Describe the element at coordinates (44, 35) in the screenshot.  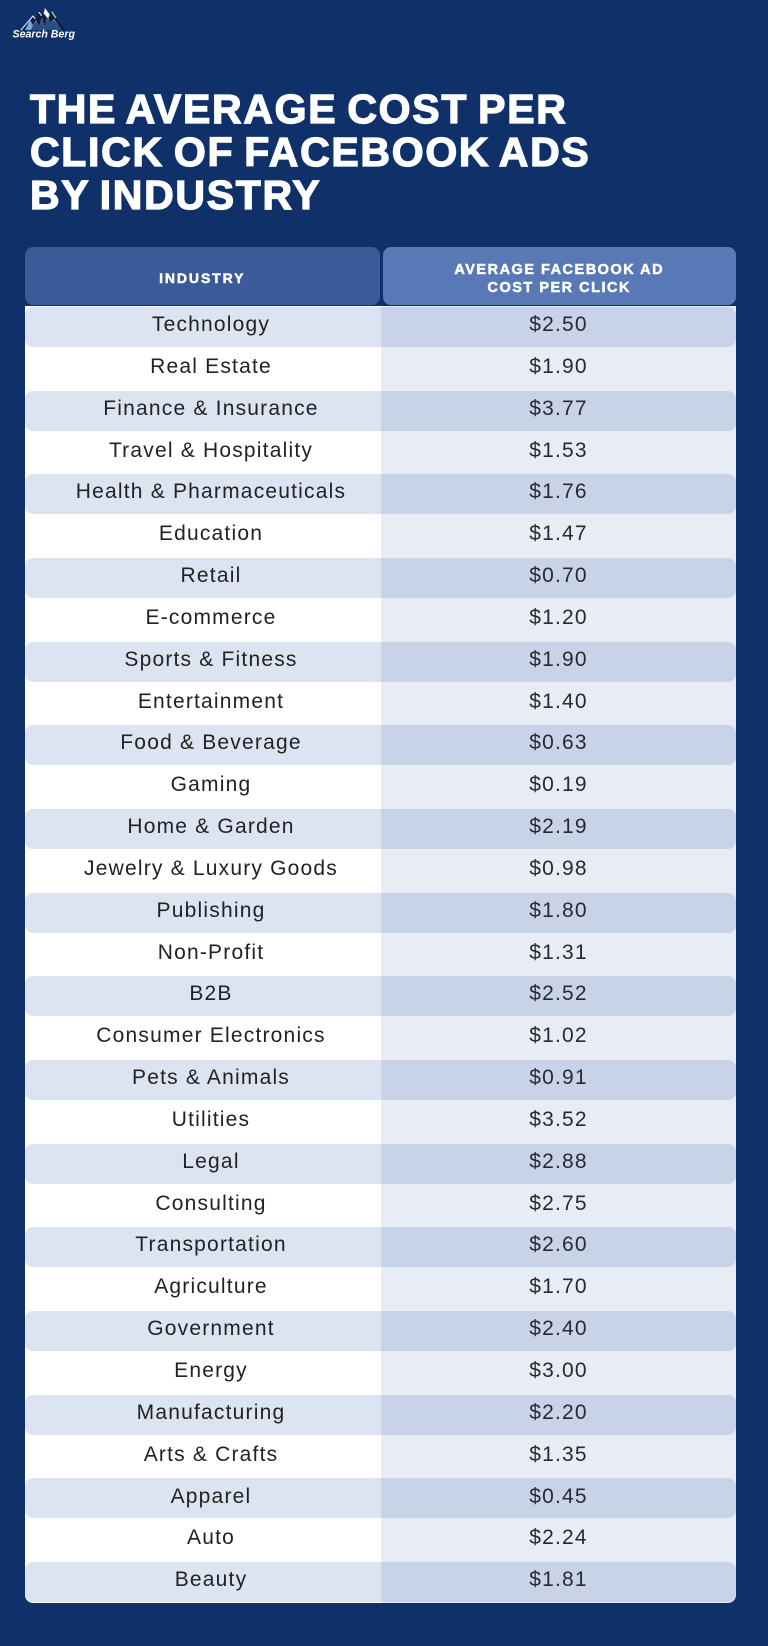
I see `svg-text: Search Berg` at that location.